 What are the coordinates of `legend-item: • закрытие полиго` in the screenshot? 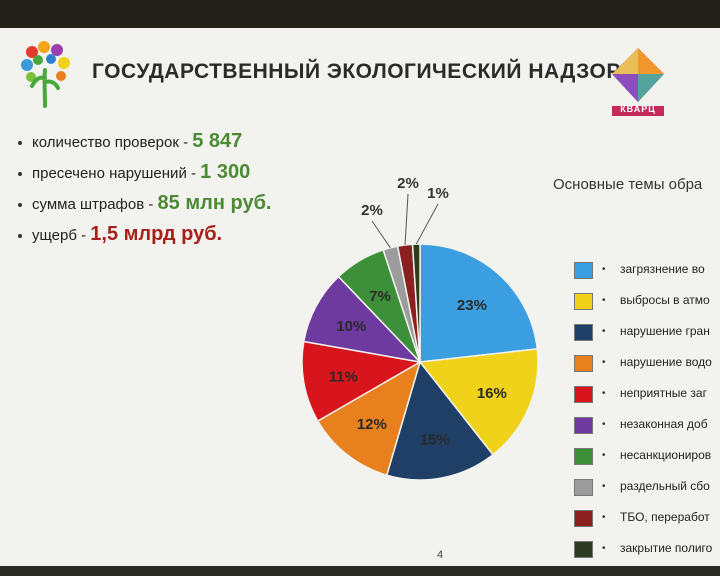 It's located at (647, 552).